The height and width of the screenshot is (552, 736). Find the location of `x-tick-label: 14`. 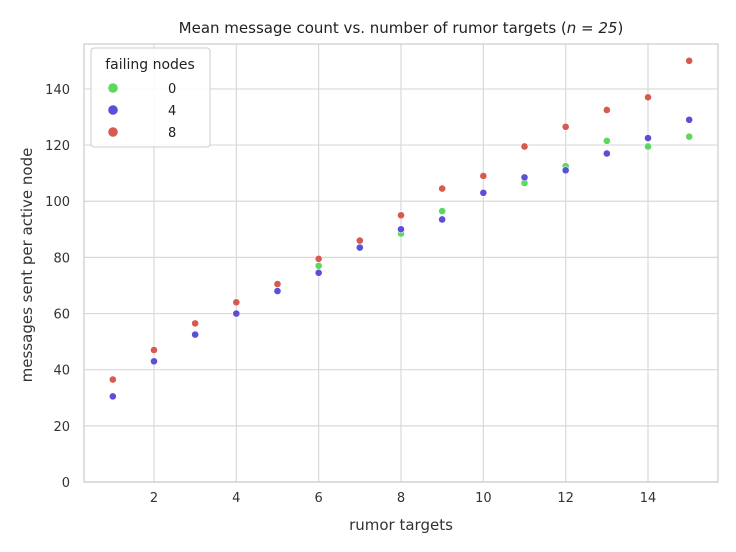

x-tick-label: 14 is located at coordinates (648, 498).